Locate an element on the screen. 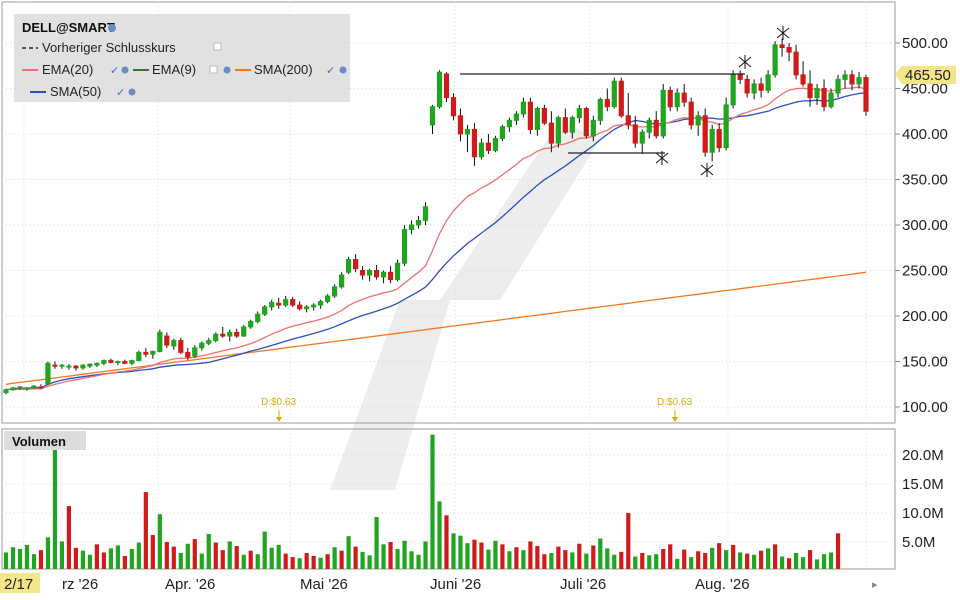 This screenshot has width=960, height=600. pivot-marker-icon is located at coordinates (707, 170).